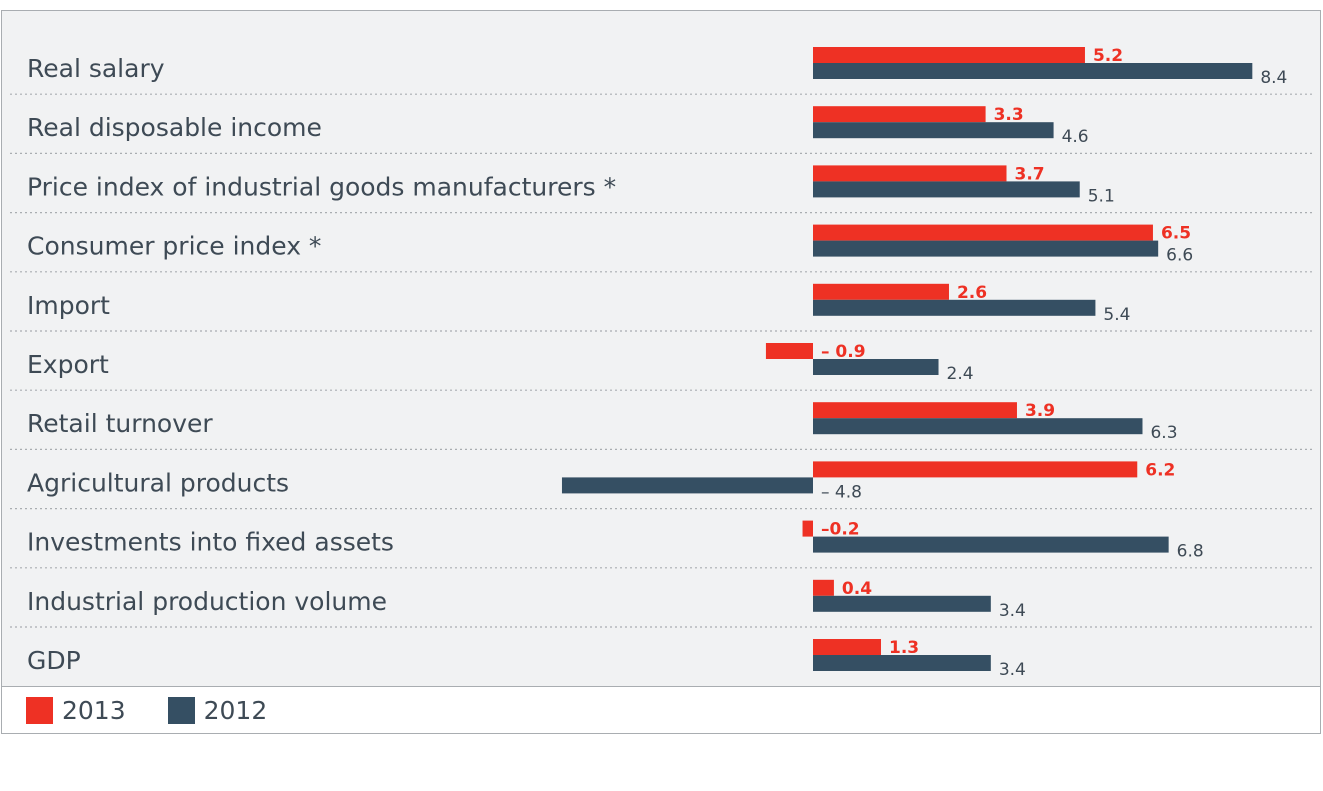 The height and width of the screenshot is (791, 1323). Describe the element at coordinates (1040, 411) in the screenshot. I see `data-label-2013: 3.9` at that location.